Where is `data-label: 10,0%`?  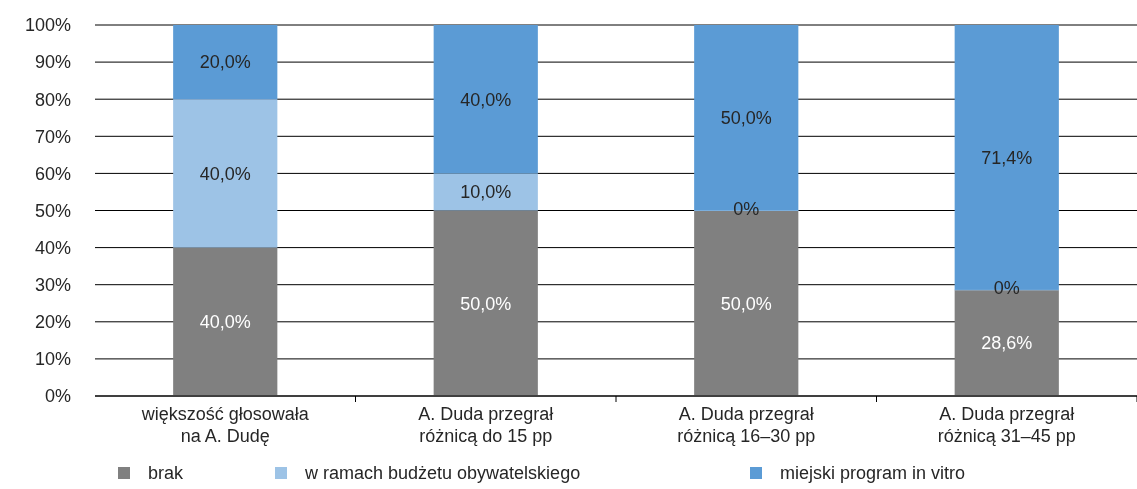
data-label: 10,0% is located at coordinates (486, 192).